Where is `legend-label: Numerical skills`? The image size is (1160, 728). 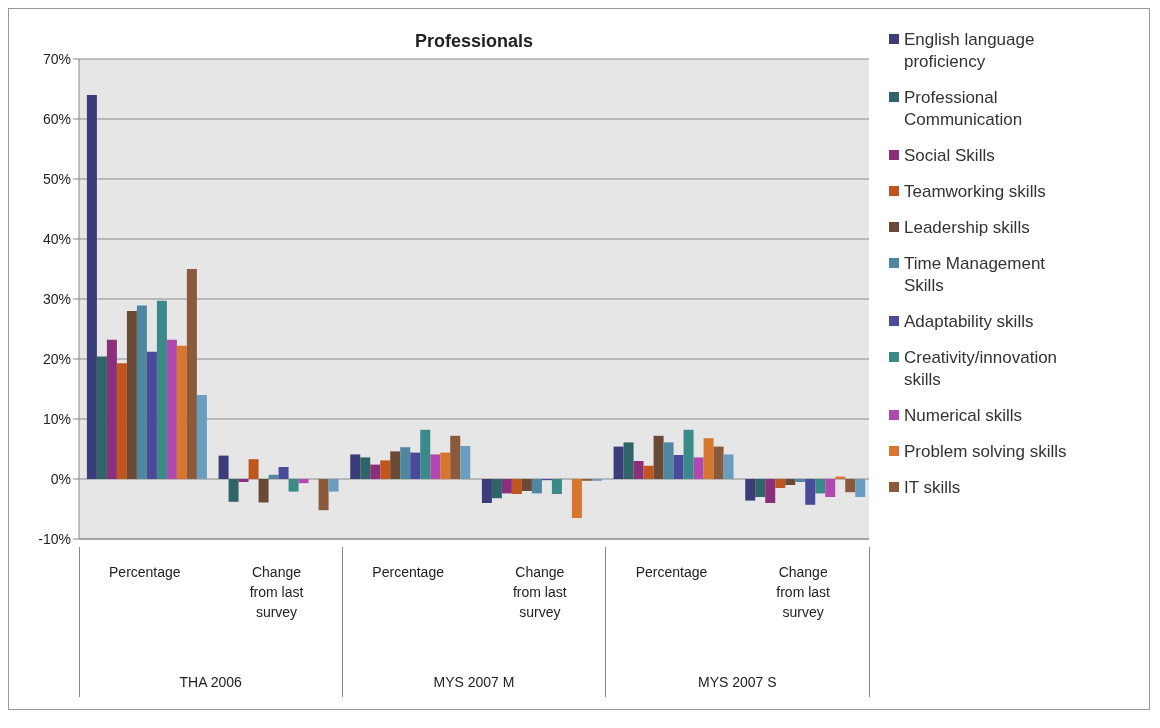
legend-label: Numerical skills is located at coordinates (964, 416).